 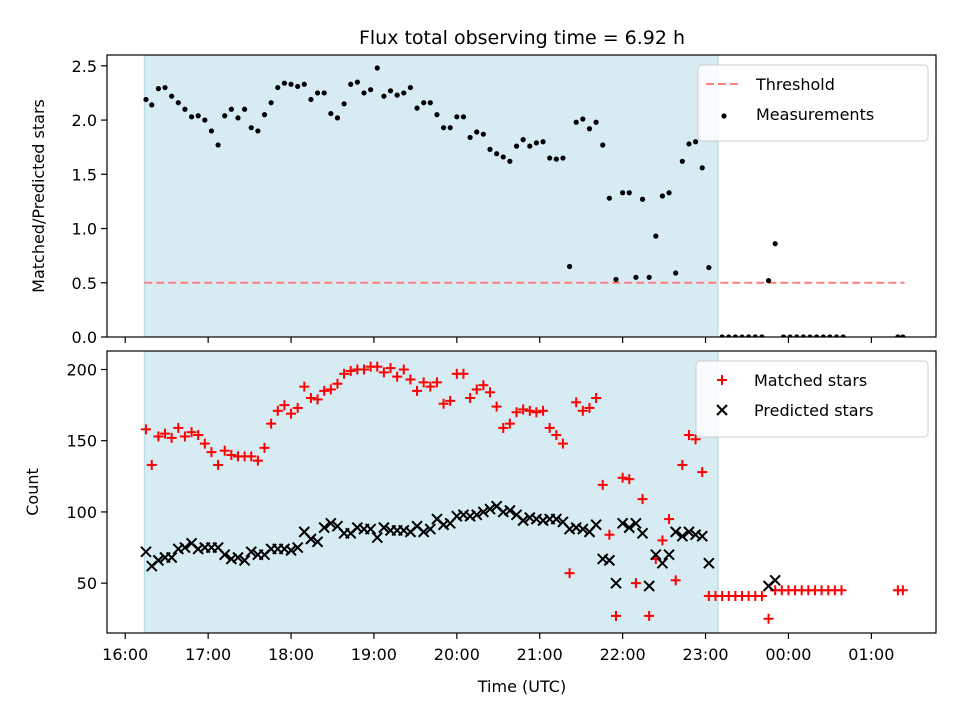 I want to click on y-tick-label: 2.5, so click(x=84, y=66).